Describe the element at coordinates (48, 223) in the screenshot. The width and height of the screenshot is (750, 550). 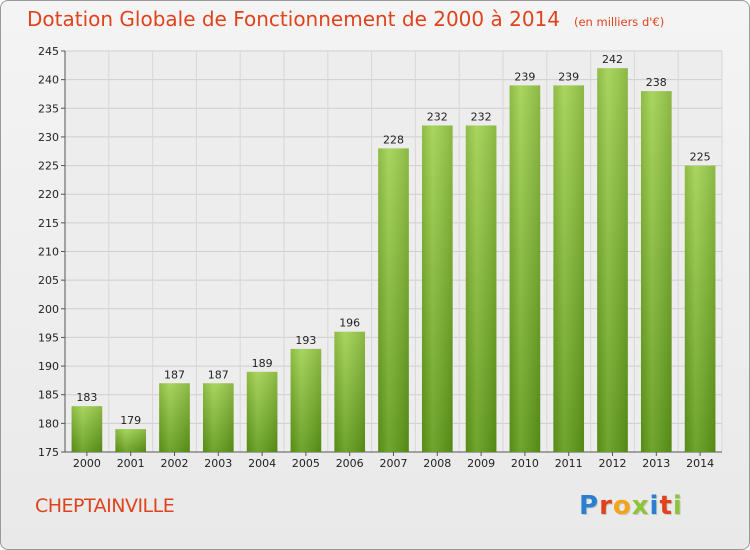
I see `y-tick-label: 215` at that location.